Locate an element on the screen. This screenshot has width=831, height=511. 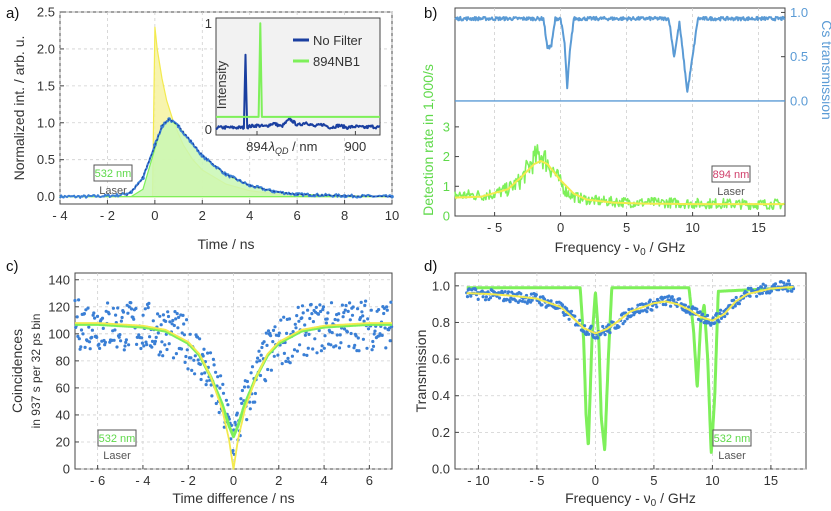
y-tick-label: 1.5 is located at coordinates (46, 85).